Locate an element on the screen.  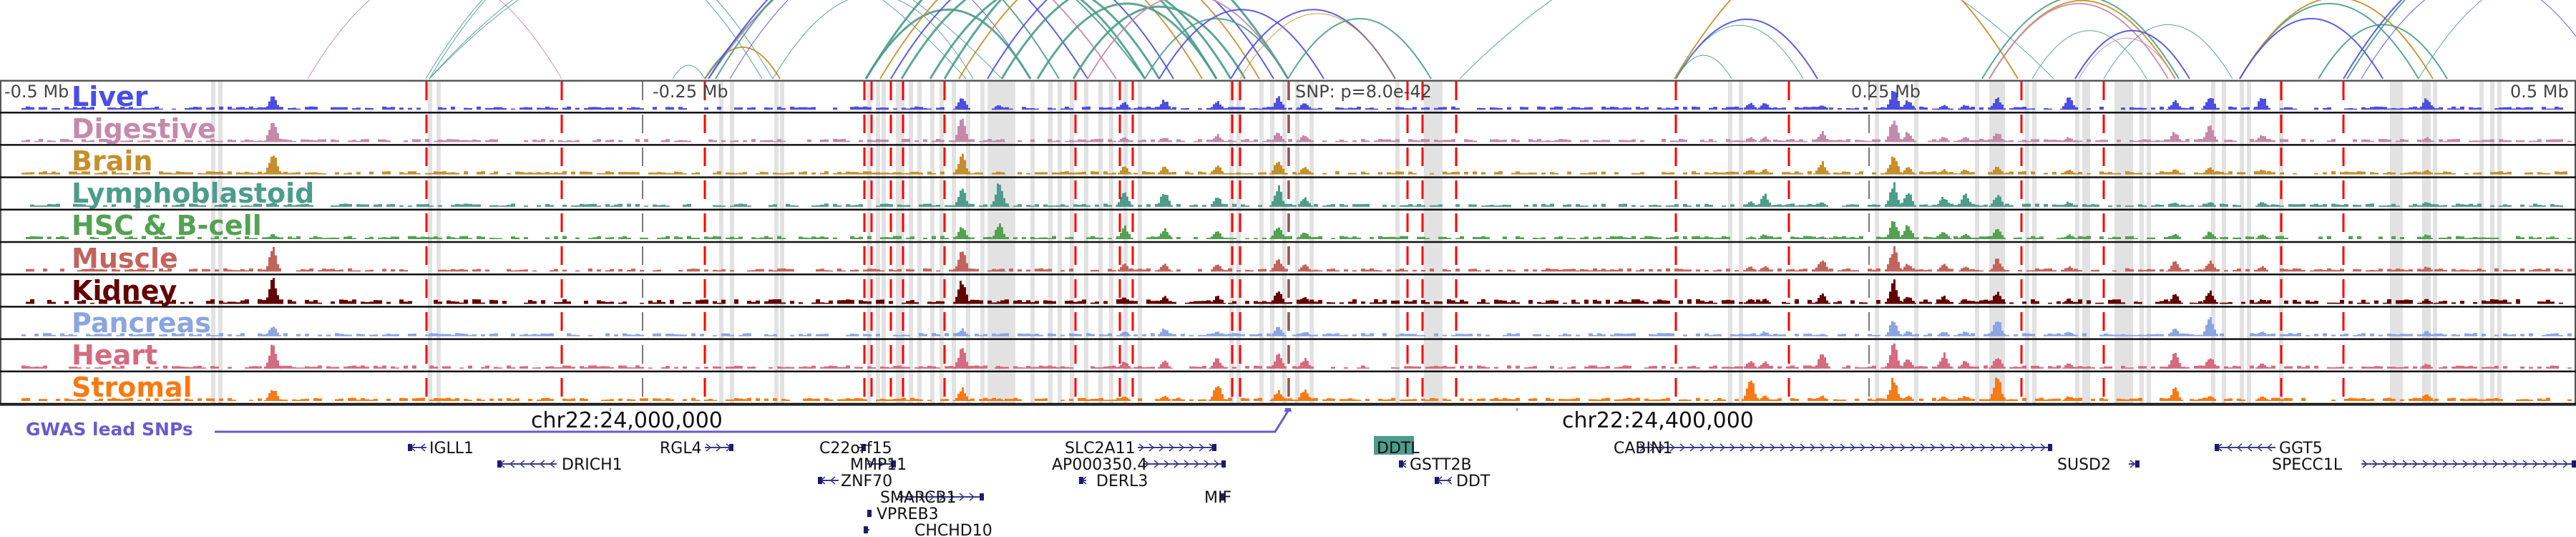
gene-rgl4: RGL4 is located at coordinates (696, 449).